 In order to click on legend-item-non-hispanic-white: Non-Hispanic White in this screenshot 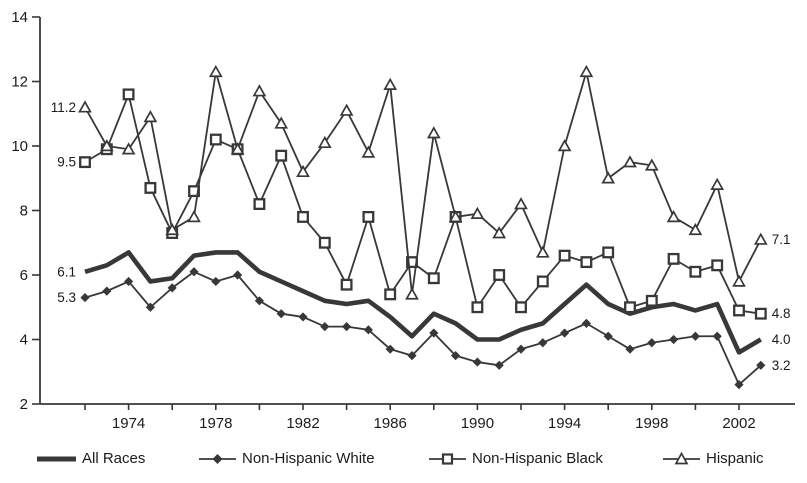, I will do `click(286, 458)`.